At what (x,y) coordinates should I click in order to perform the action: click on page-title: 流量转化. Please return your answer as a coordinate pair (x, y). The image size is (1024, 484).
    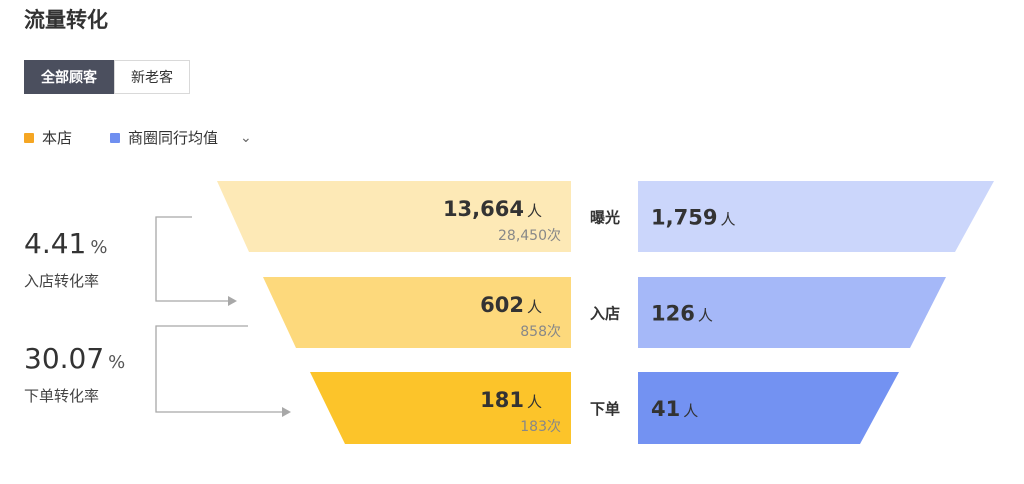
    Looking at the image, I should click on (66, 20).